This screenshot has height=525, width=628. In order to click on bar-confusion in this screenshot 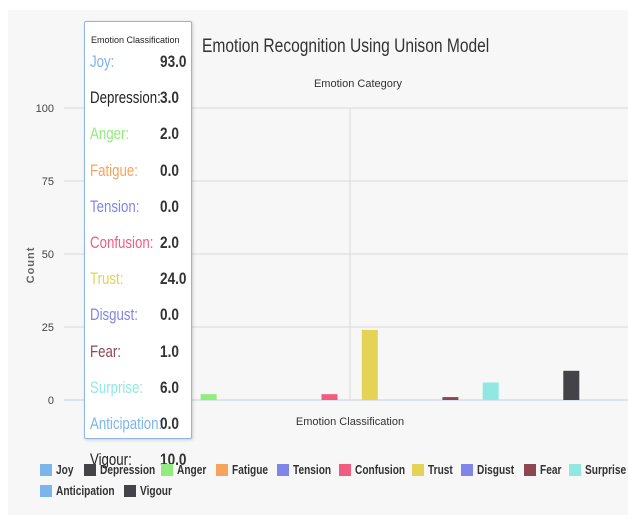, I will do `click(329, 397)`.